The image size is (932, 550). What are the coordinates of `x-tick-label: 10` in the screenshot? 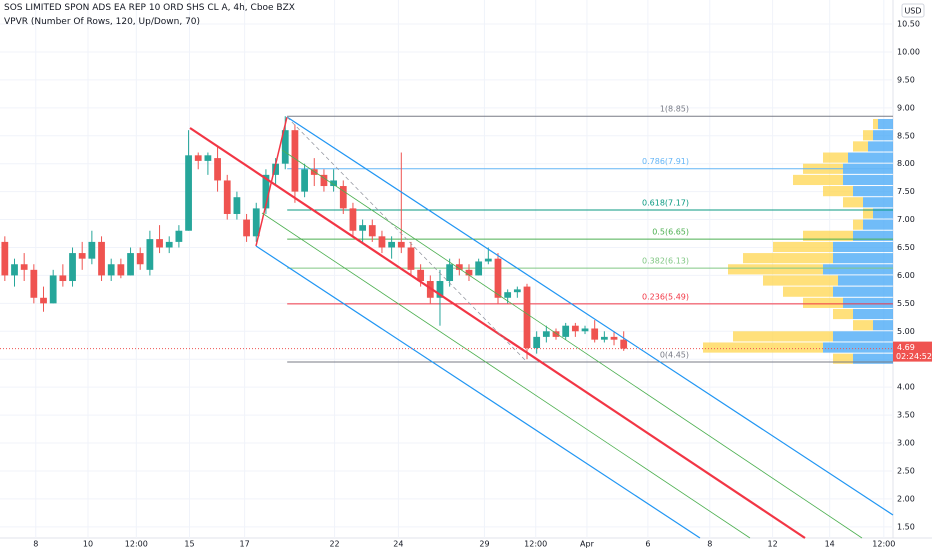 It's located at (88, 544).